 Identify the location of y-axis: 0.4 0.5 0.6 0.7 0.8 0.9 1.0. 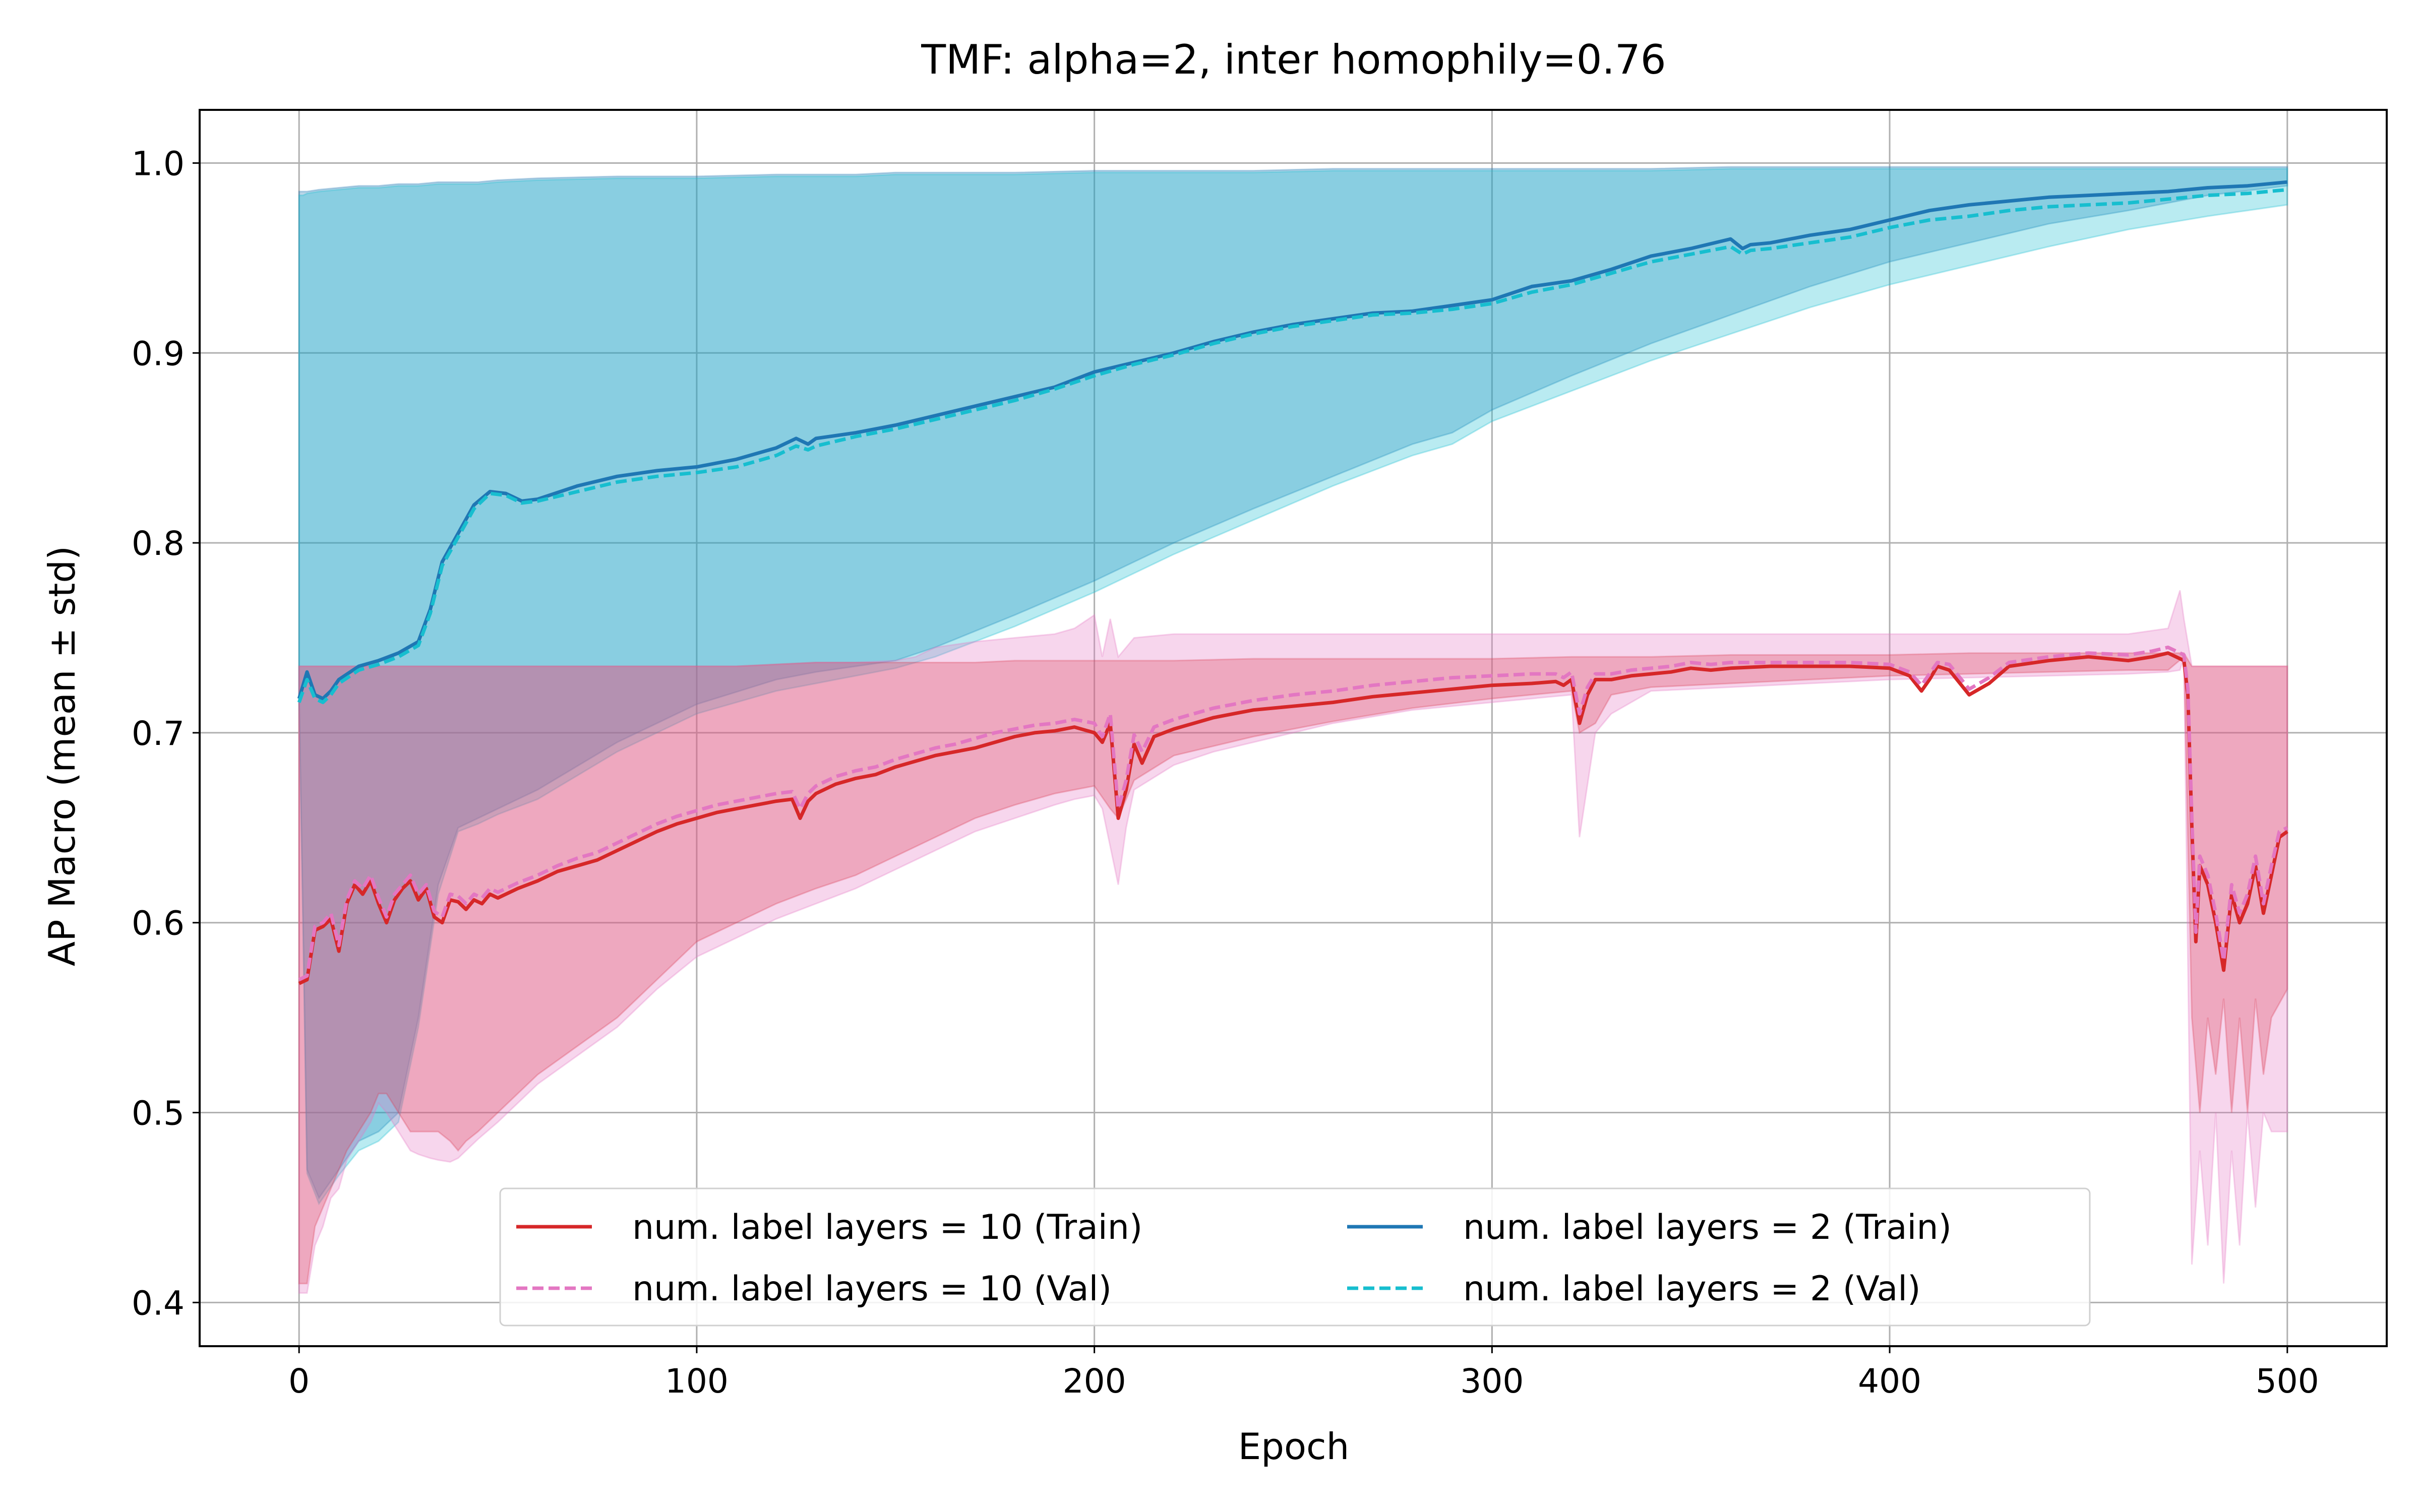
(166, 733).